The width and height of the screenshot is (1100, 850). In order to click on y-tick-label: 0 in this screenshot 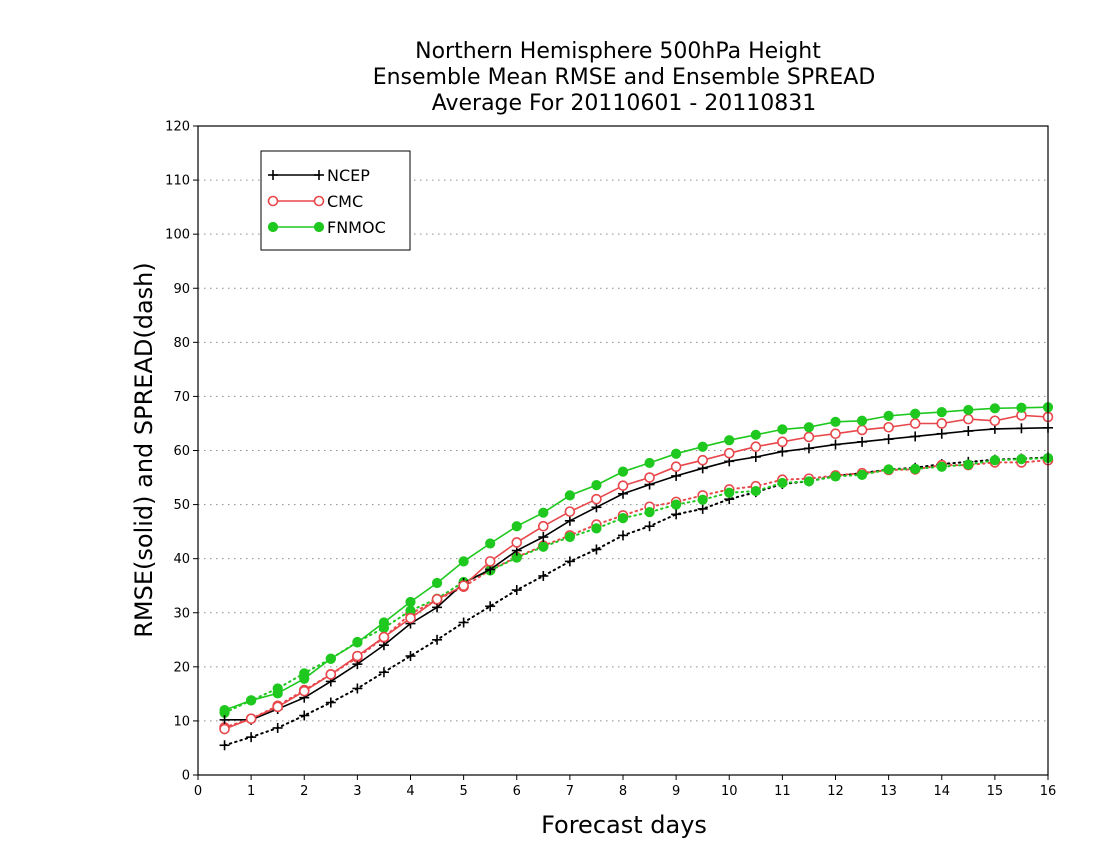, I will do `click(186, 776)`.